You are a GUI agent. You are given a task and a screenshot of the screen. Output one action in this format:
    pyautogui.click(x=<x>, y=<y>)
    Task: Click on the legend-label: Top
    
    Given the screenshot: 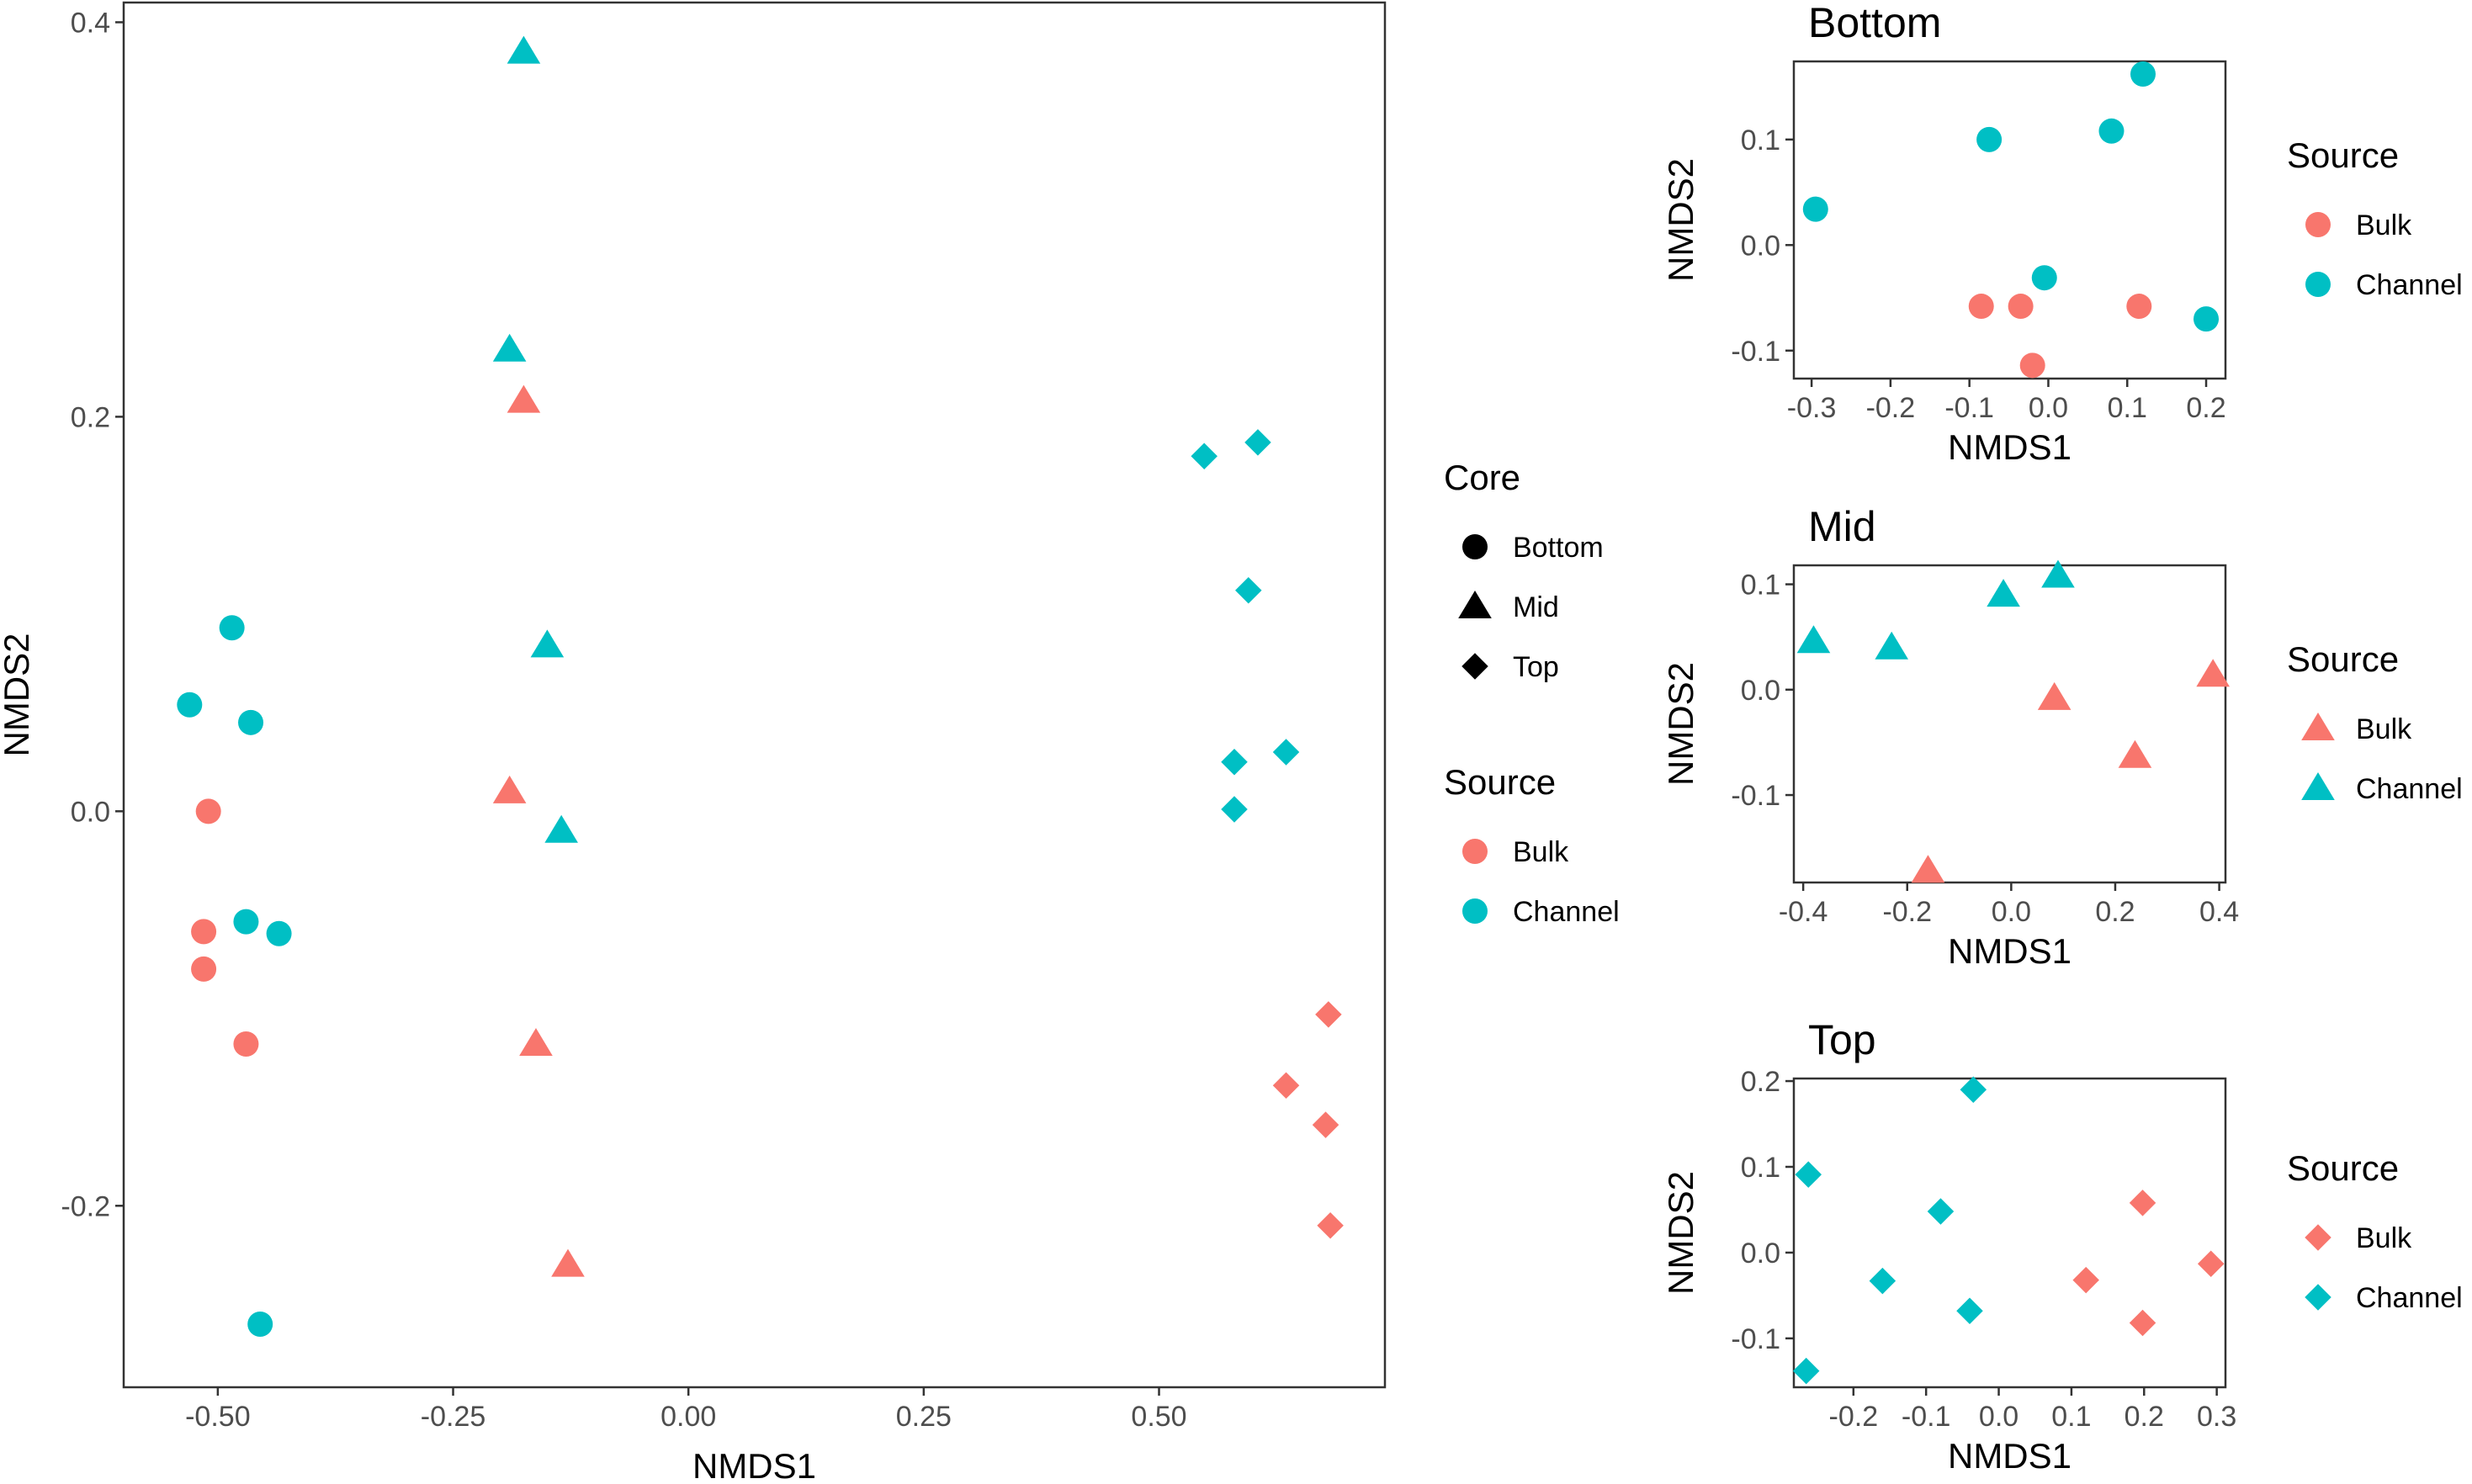 What is the action you would take?
    pyautogui.click(x=1536, y=667)
    